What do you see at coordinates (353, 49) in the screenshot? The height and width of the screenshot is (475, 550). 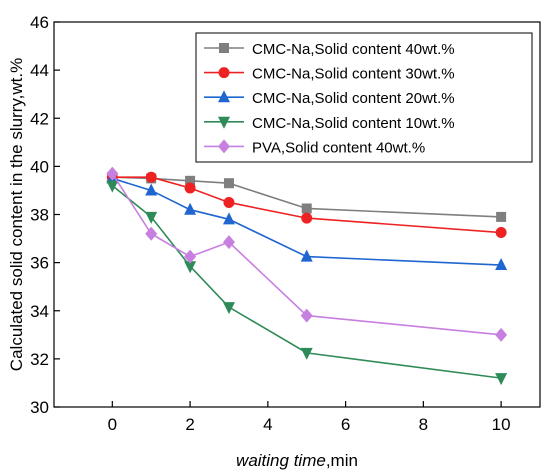 I see `legend-label: CMC-Na,Solid content 40wt.%` at bounding box center [353, 49].